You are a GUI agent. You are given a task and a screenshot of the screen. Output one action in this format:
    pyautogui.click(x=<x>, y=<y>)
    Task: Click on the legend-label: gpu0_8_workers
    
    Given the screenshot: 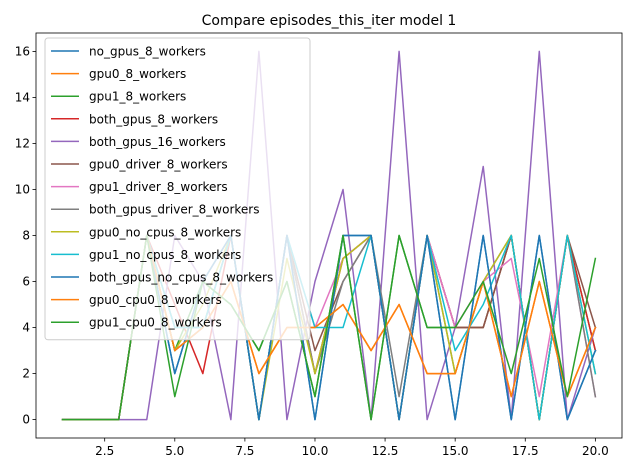 What is the action you would take?
    pyautogui.click(x=137, y=74)
    